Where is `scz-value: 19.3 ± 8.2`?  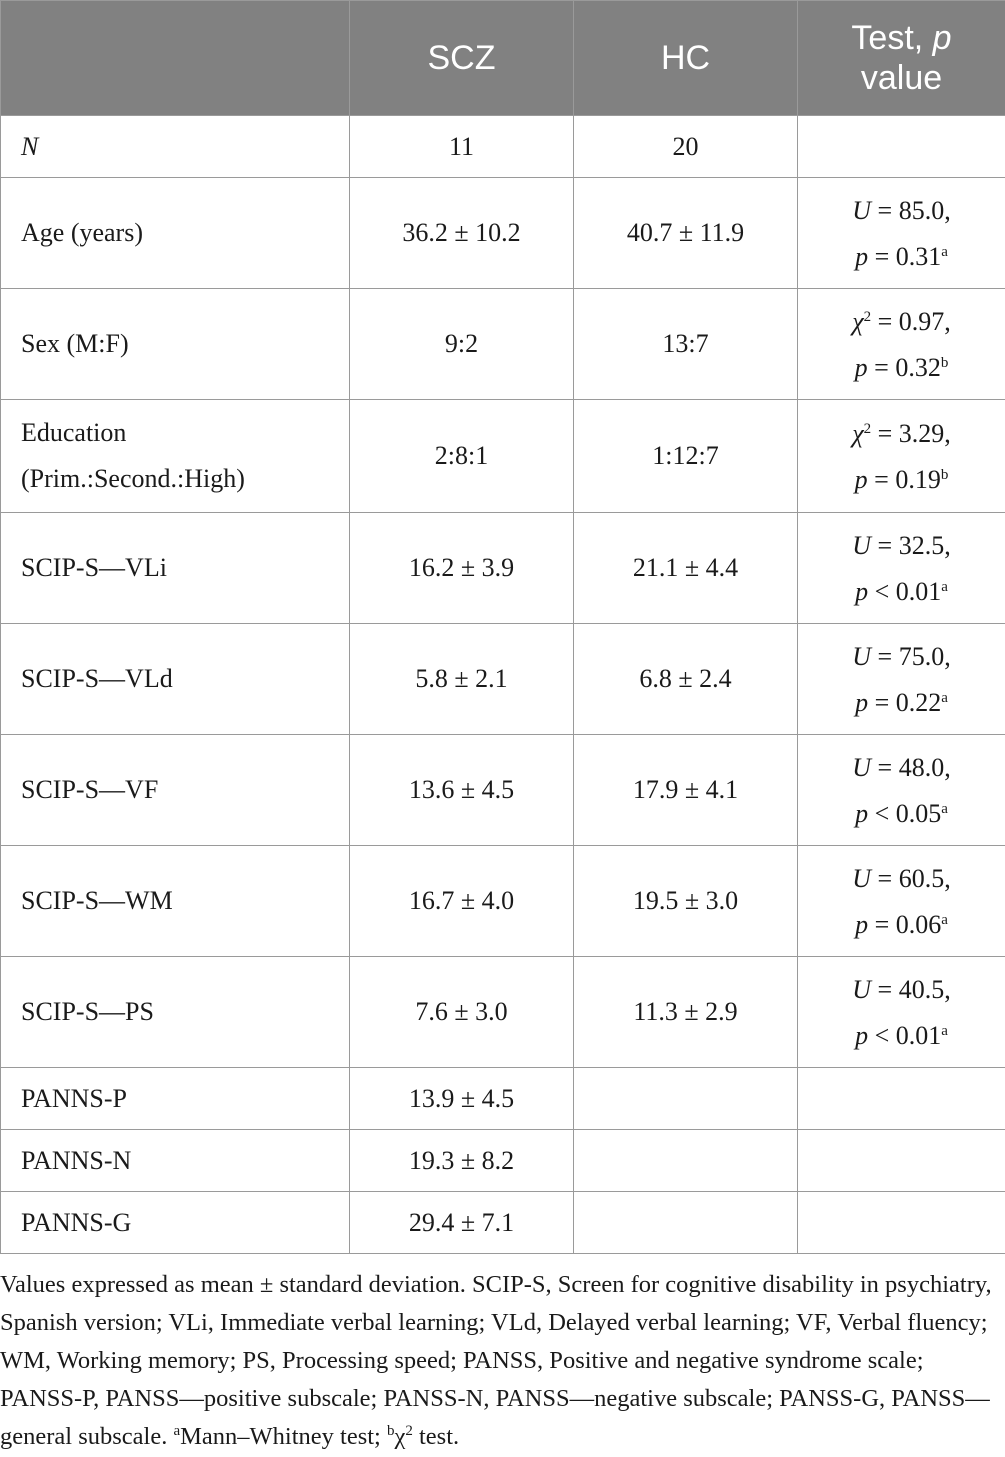
scz-value: 19.3 ± 8.2 is located at coordinates (461, 1160).